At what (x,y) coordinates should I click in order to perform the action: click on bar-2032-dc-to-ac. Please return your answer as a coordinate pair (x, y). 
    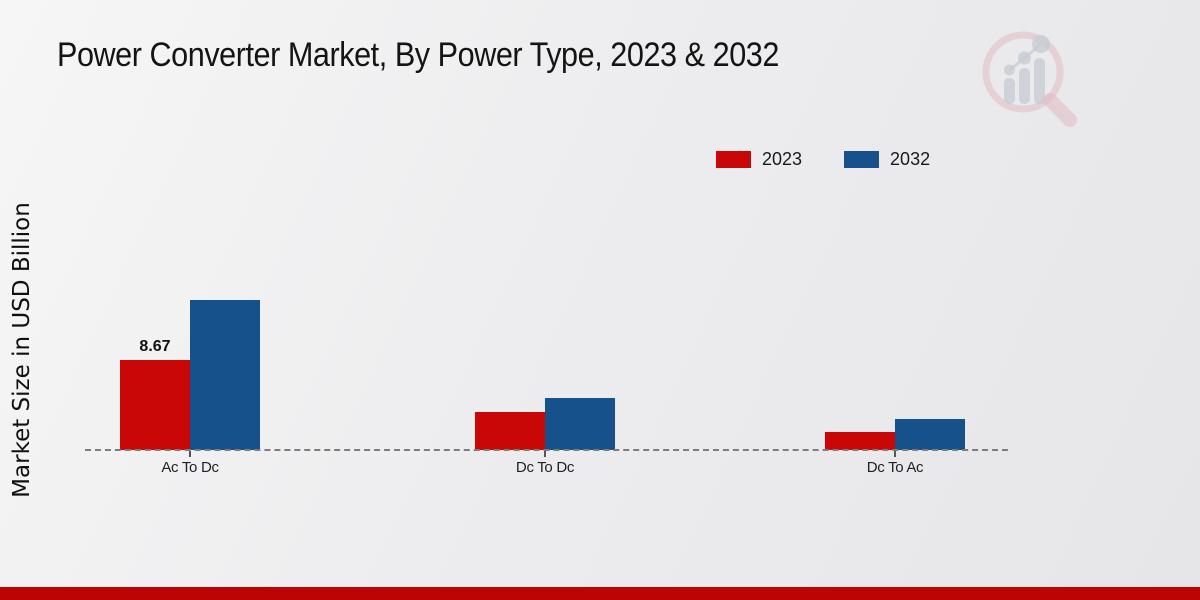
    Looking at the image, I should click on (930, 434).